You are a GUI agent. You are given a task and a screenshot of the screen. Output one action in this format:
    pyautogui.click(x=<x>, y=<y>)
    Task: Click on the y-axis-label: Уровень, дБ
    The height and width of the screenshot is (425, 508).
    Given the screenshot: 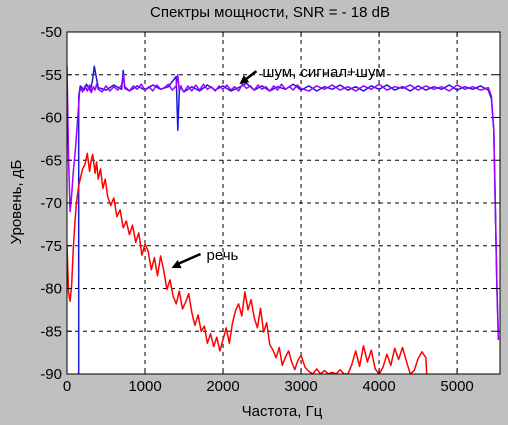 What is the action you would take?
    pyautogui.click(x=16, y=201)
    